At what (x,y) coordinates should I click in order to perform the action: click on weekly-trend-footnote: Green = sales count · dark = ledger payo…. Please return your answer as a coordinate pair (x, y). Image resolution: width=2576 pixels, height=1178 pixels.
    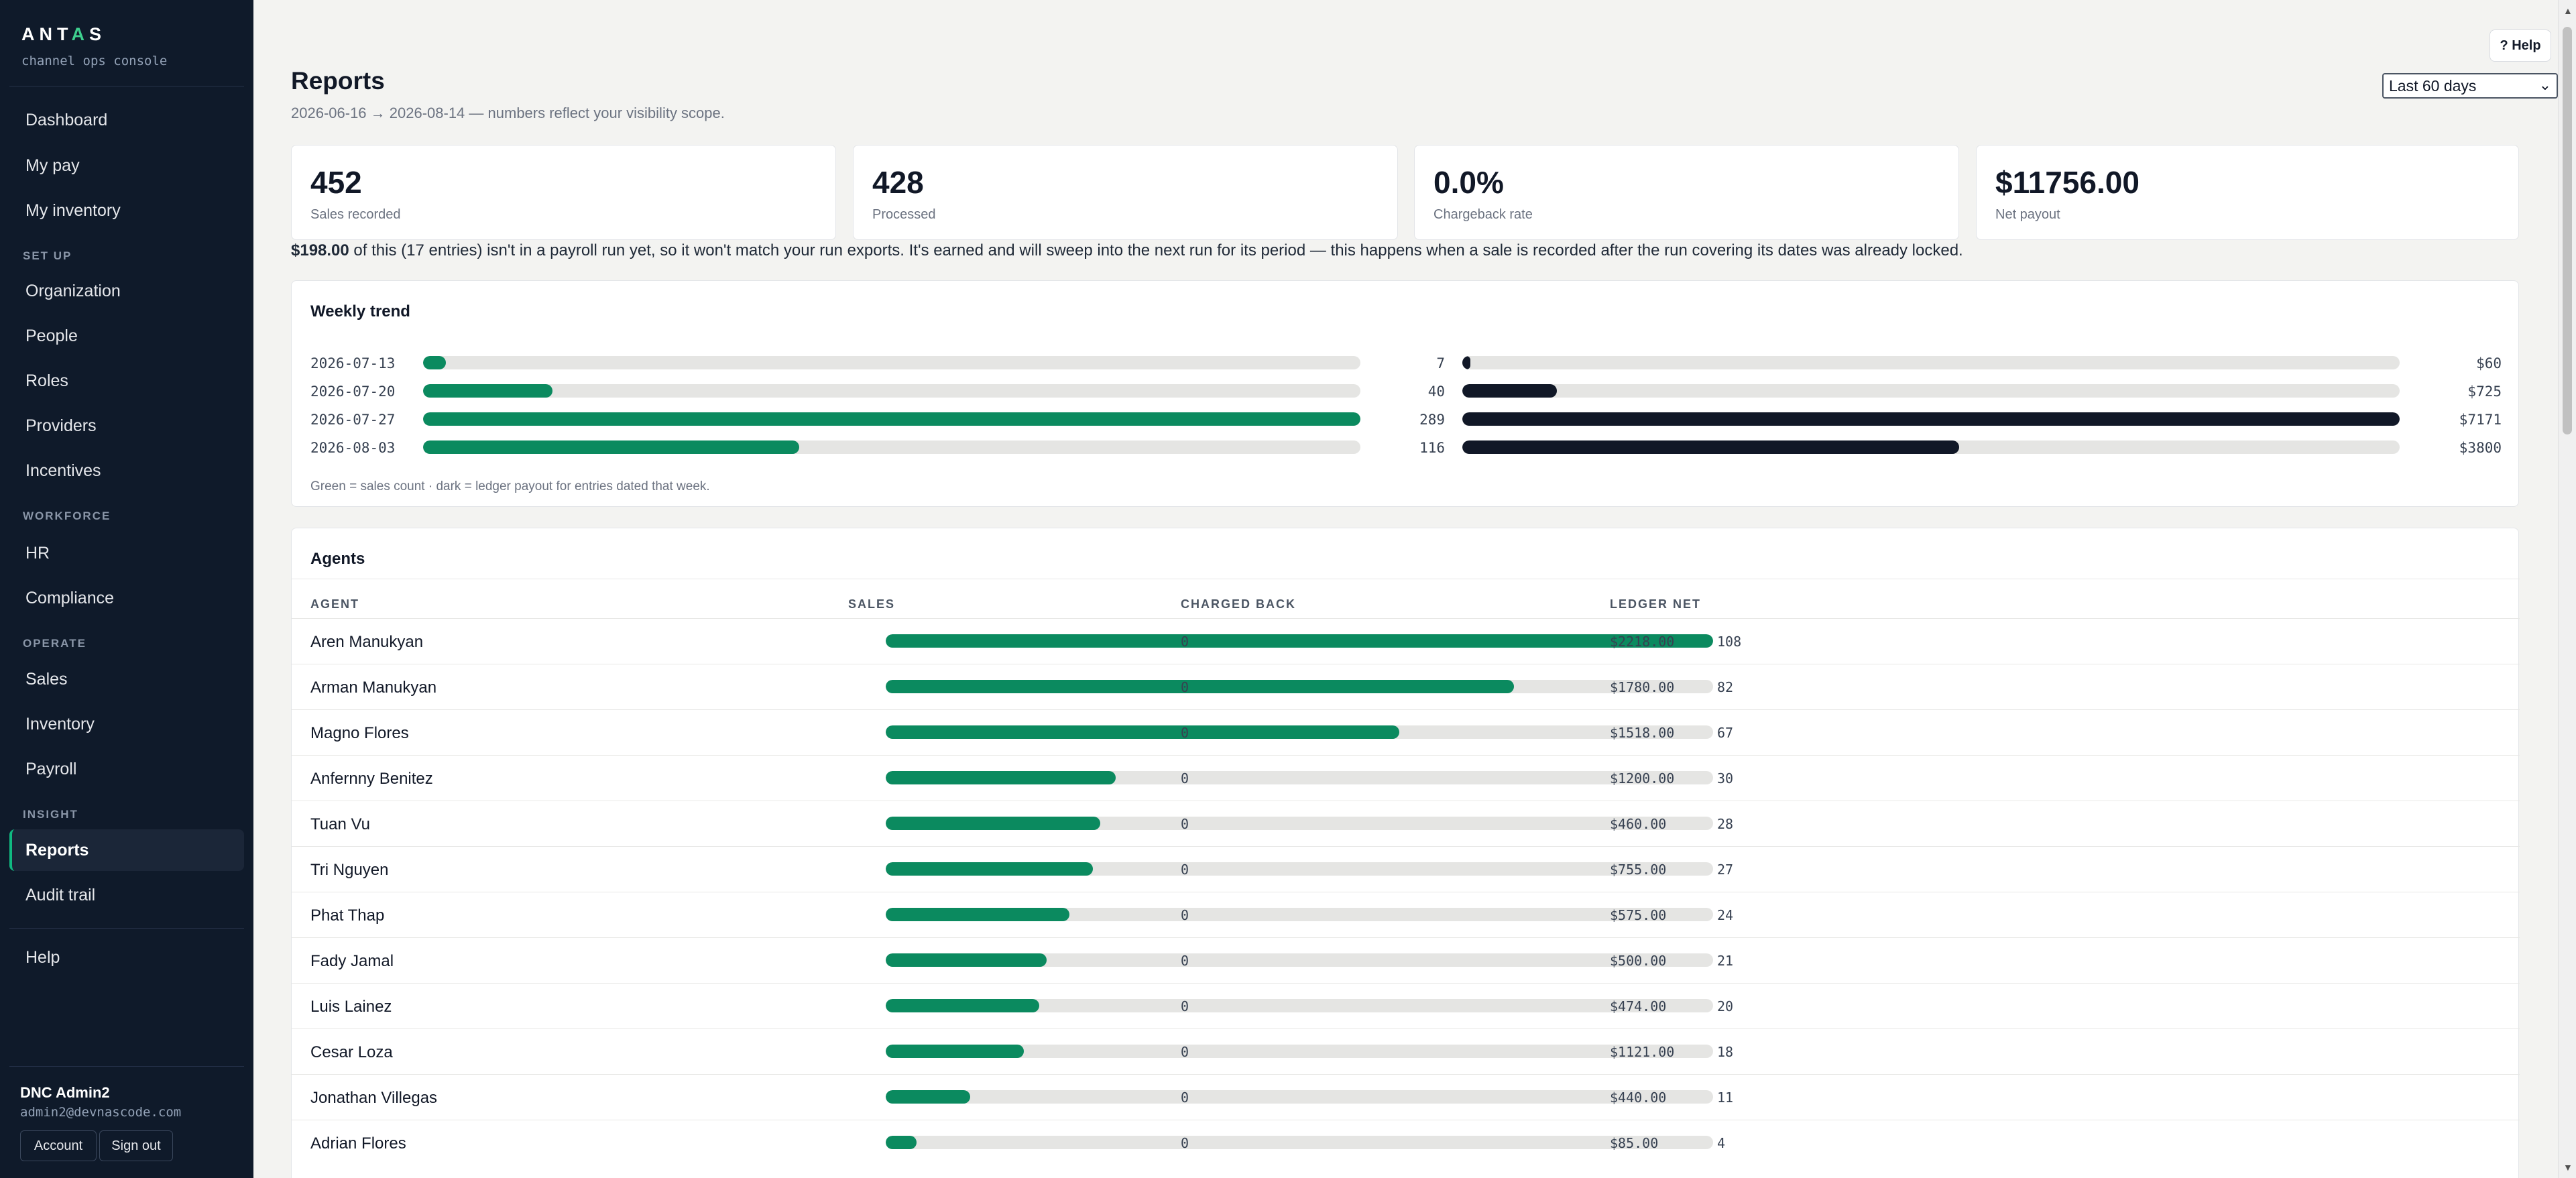
    Looking at the image, I should click on (510, 486).